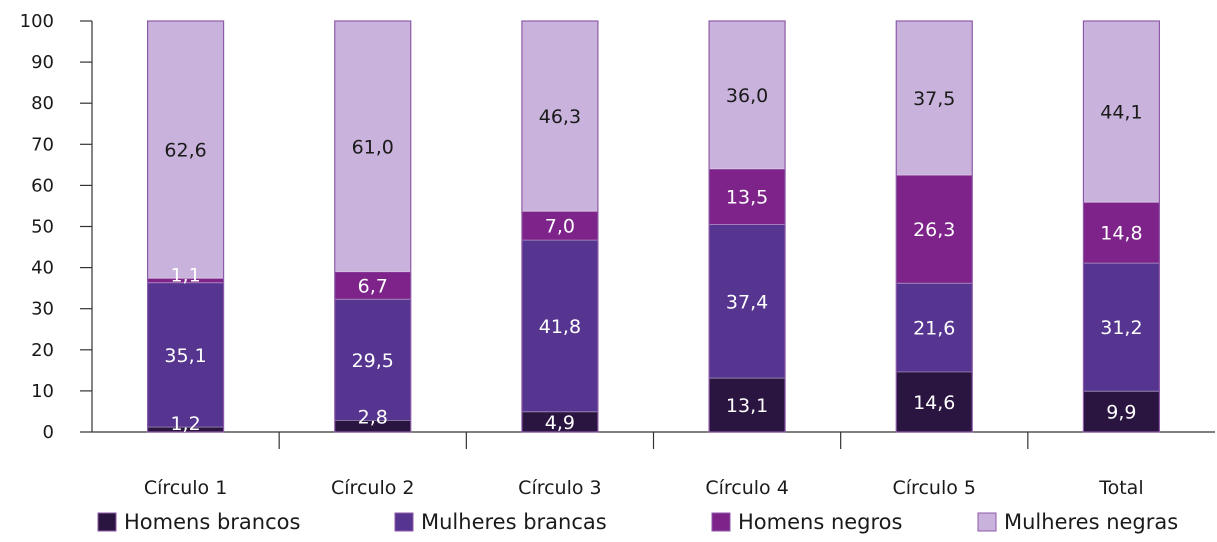  I want to click on bar-value-label: 31,2, so click(1121, 328).